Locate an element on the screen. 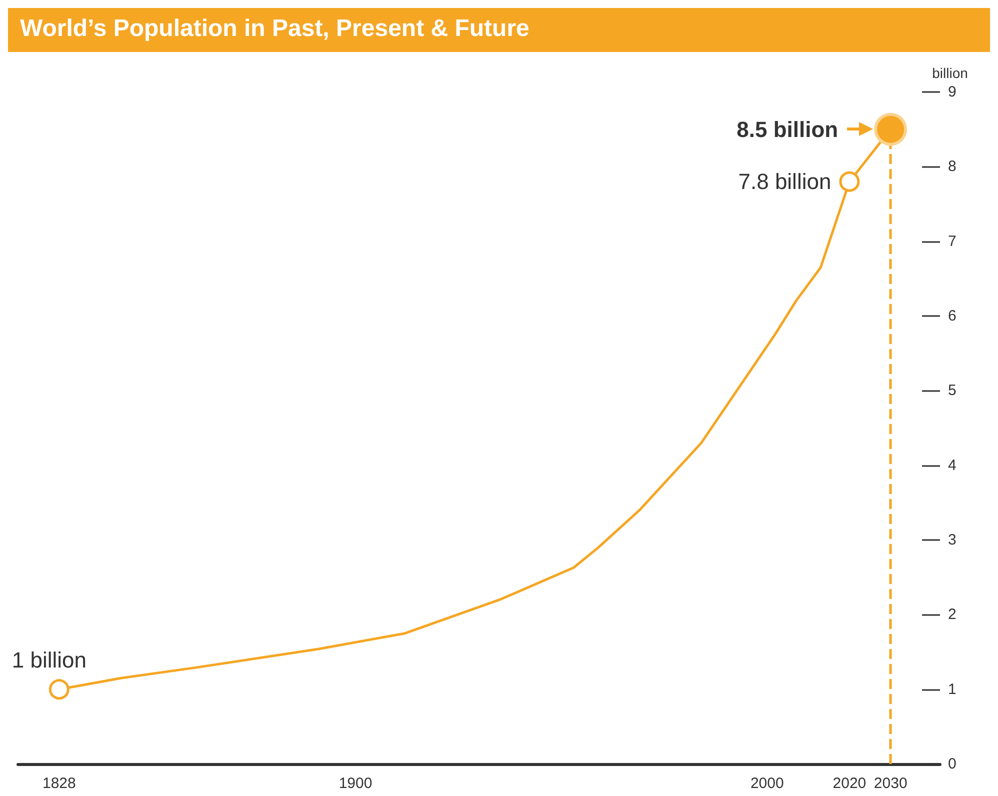 The image size is (998, 796). x-tick-label: 2030 is located at coordinates (891, 783).